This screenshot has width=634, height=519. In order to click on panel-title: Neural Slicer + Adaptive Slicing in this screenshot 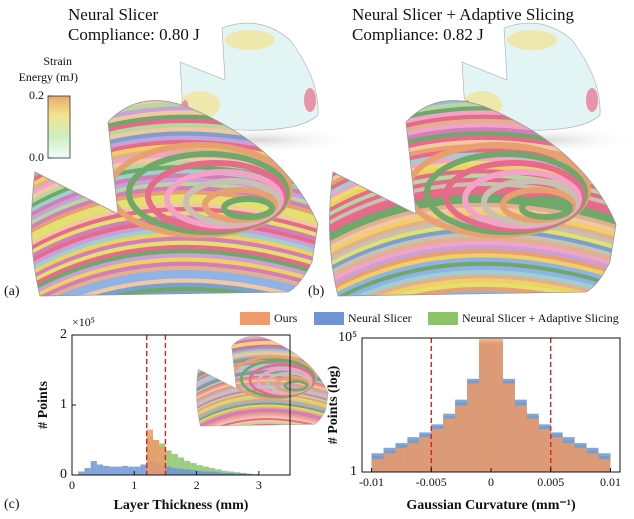, I will do `click(463, 14)`.